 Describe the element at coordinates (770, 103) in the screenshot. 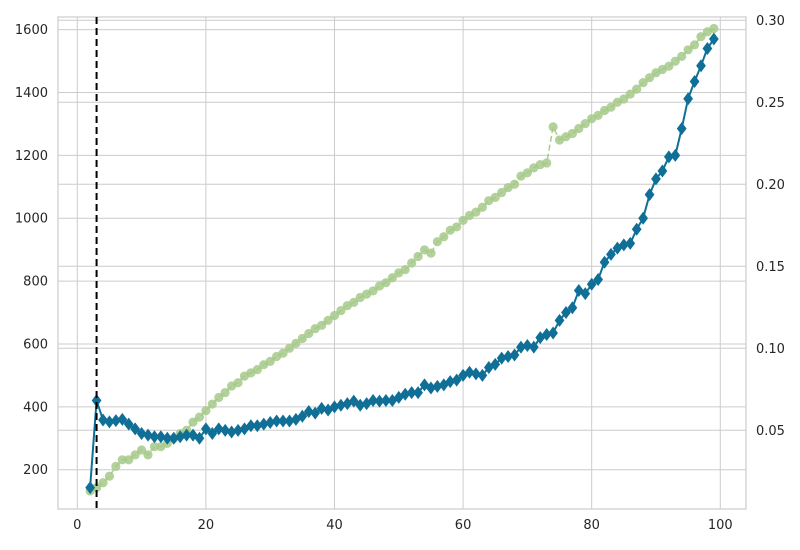

I see `right-y-tick-label: 0.25` at that location.